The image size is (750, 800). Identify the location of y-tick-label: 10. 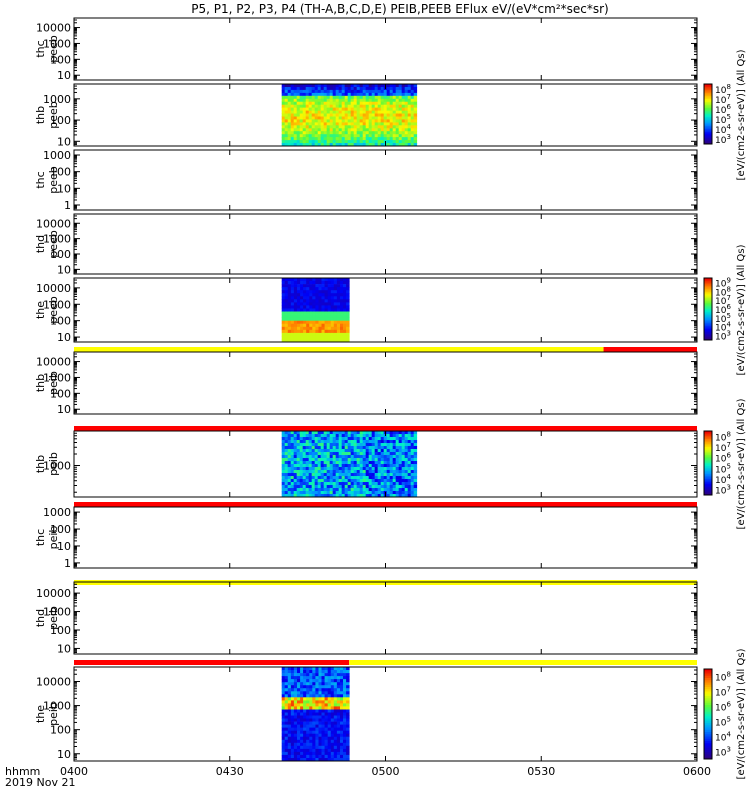
(64, 546).